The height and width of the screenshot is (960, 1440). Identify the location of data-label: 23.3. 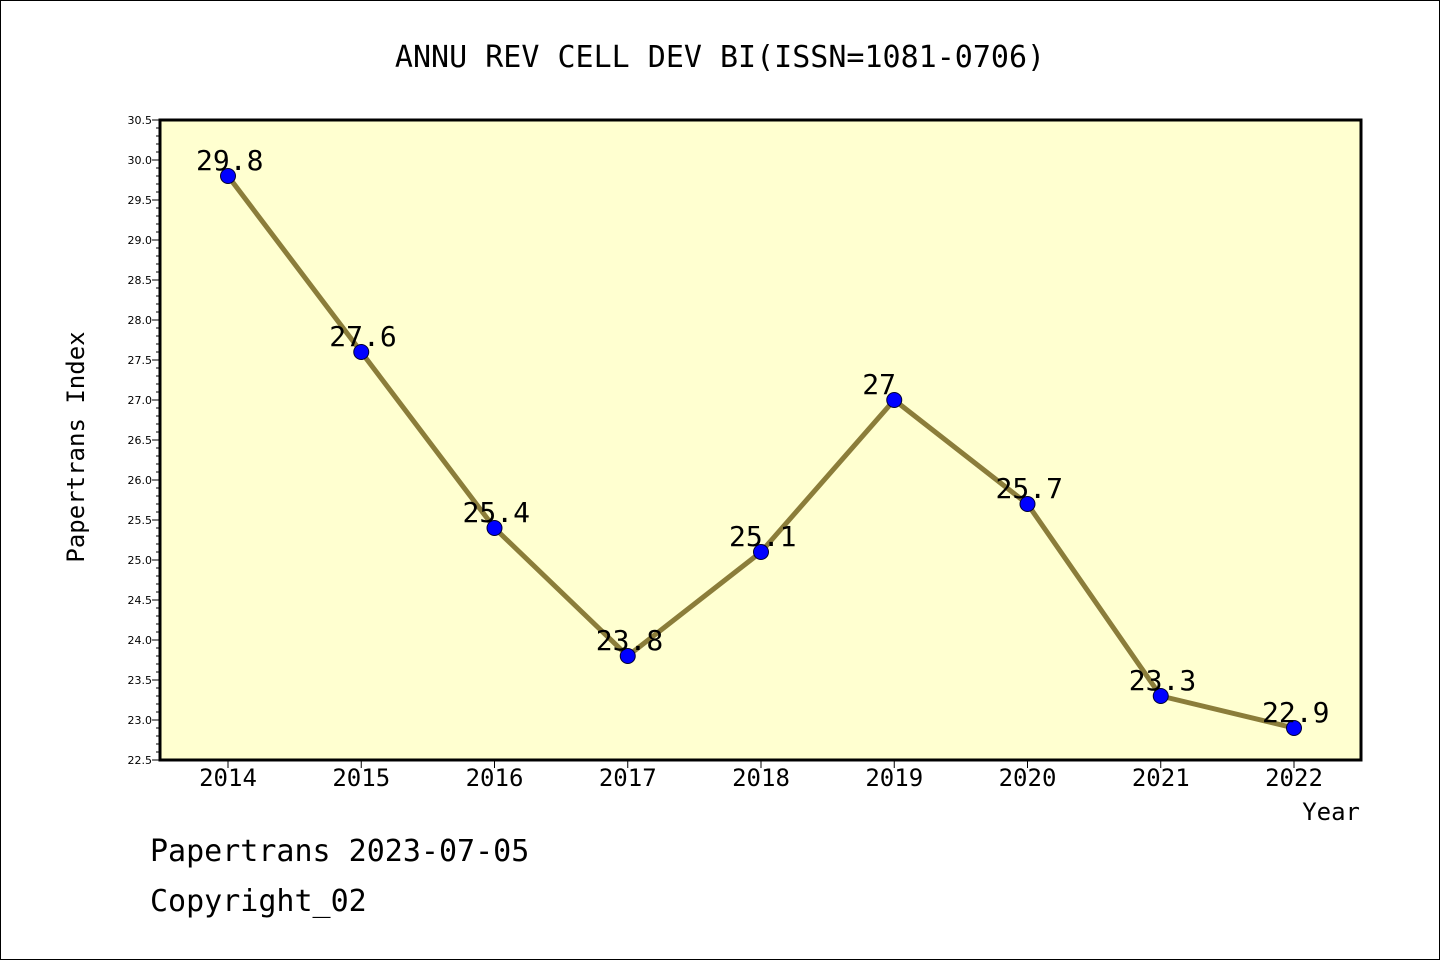
(1162, 680).